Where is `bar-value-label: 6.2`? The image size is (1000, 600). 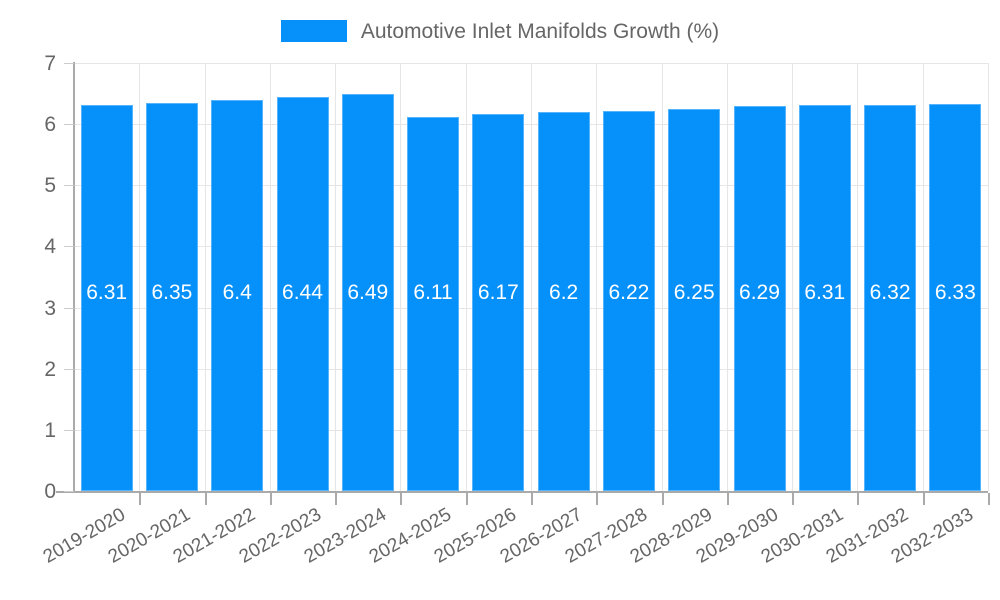 bar-value-label: 6.2 is located at coordinates (564, 292).